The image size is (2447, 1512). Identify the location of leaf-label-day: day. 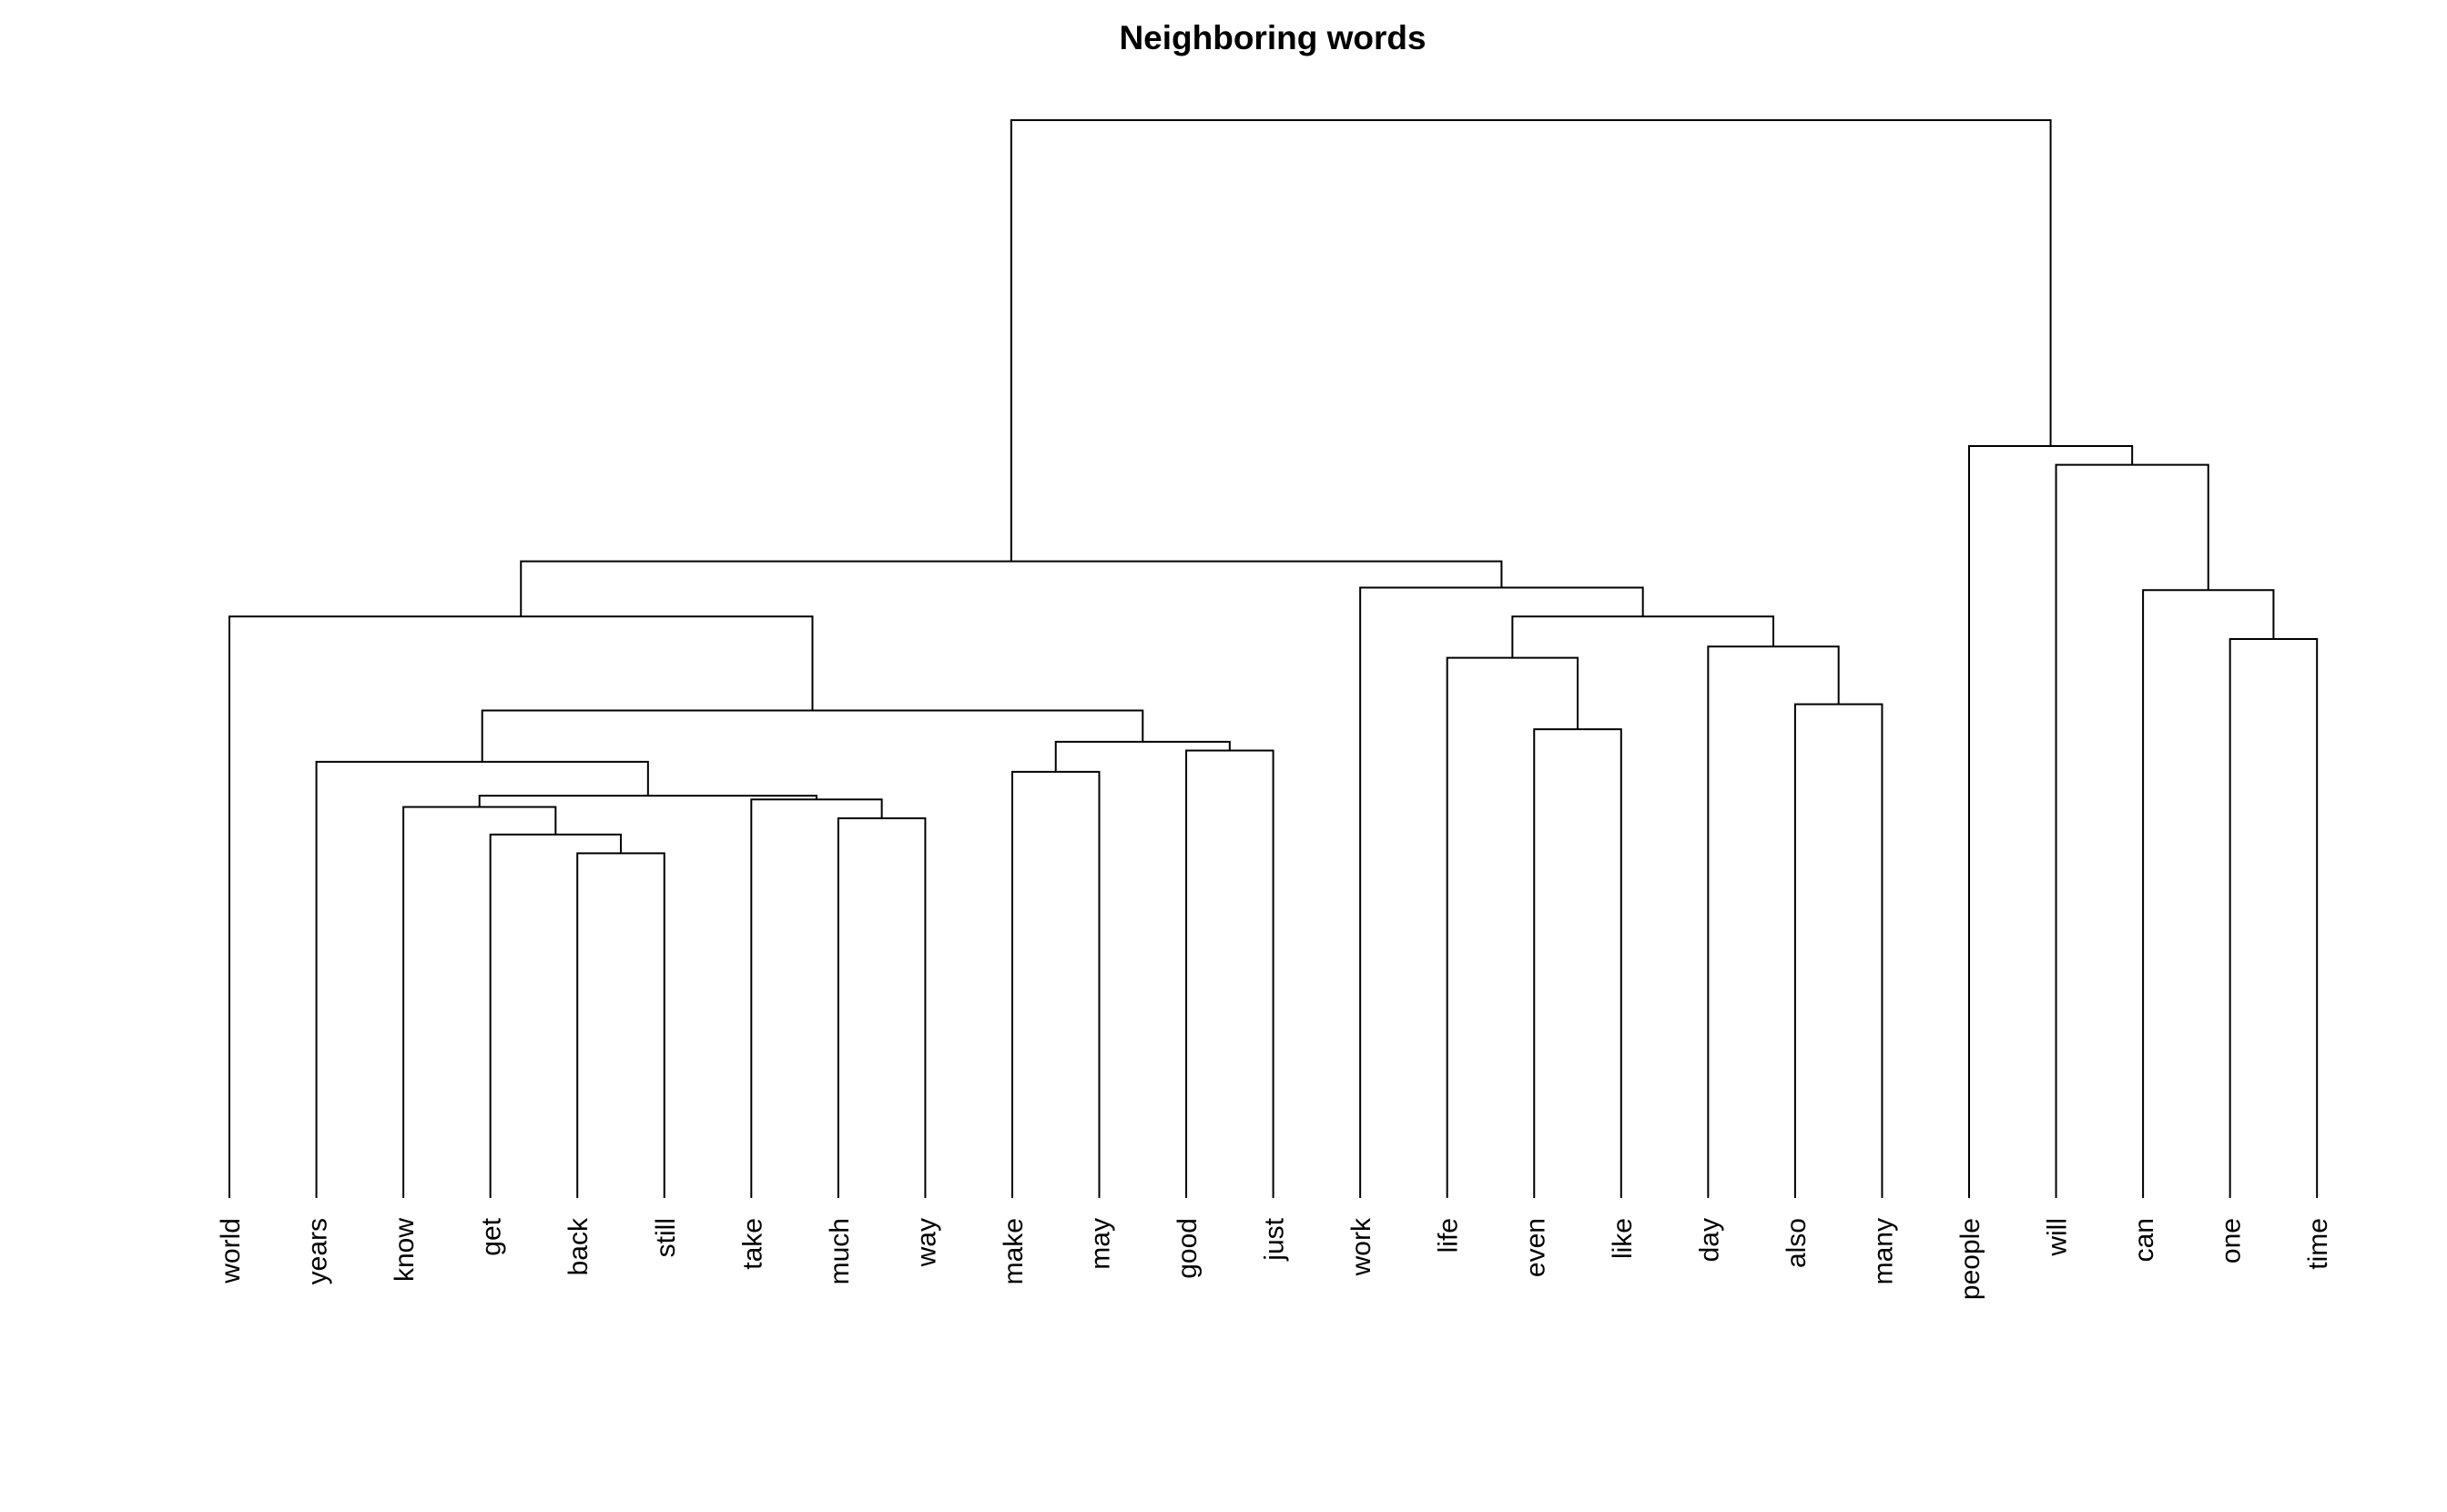
(1709, 1240).